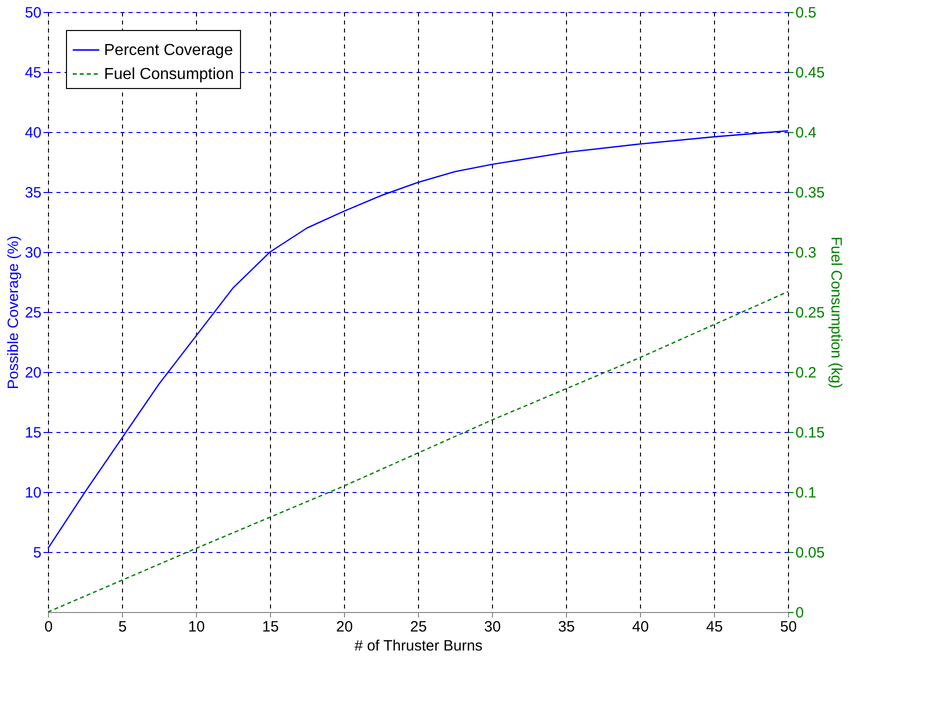 This screenshot has width=951, height=702. What do you see at coordinates (492, 627) in the screenshot?
I see `x-tick-label: 30` at bounding box center [492, 627].